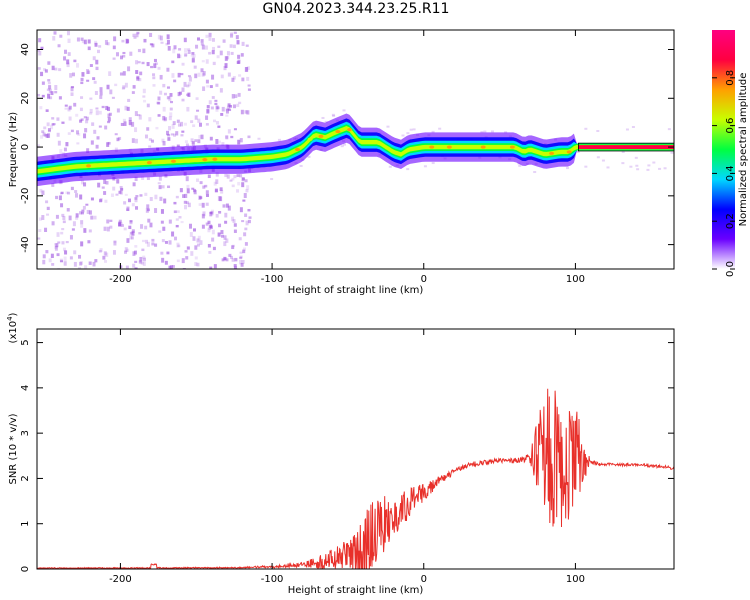  Describe the element at coordinates (743, 150) in the screenshot. I see `colorbar-label: Normalized spectral amplitude` at that location.